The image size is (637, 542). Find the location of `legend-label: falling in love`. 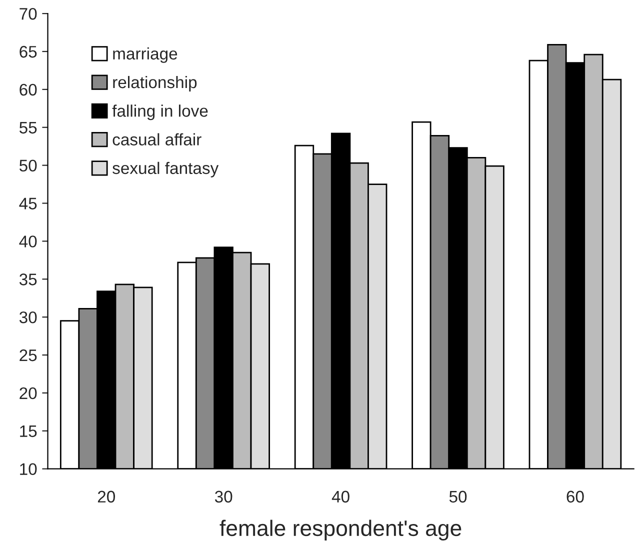

legend-label: falling in love is located at coordinates (160, 112).